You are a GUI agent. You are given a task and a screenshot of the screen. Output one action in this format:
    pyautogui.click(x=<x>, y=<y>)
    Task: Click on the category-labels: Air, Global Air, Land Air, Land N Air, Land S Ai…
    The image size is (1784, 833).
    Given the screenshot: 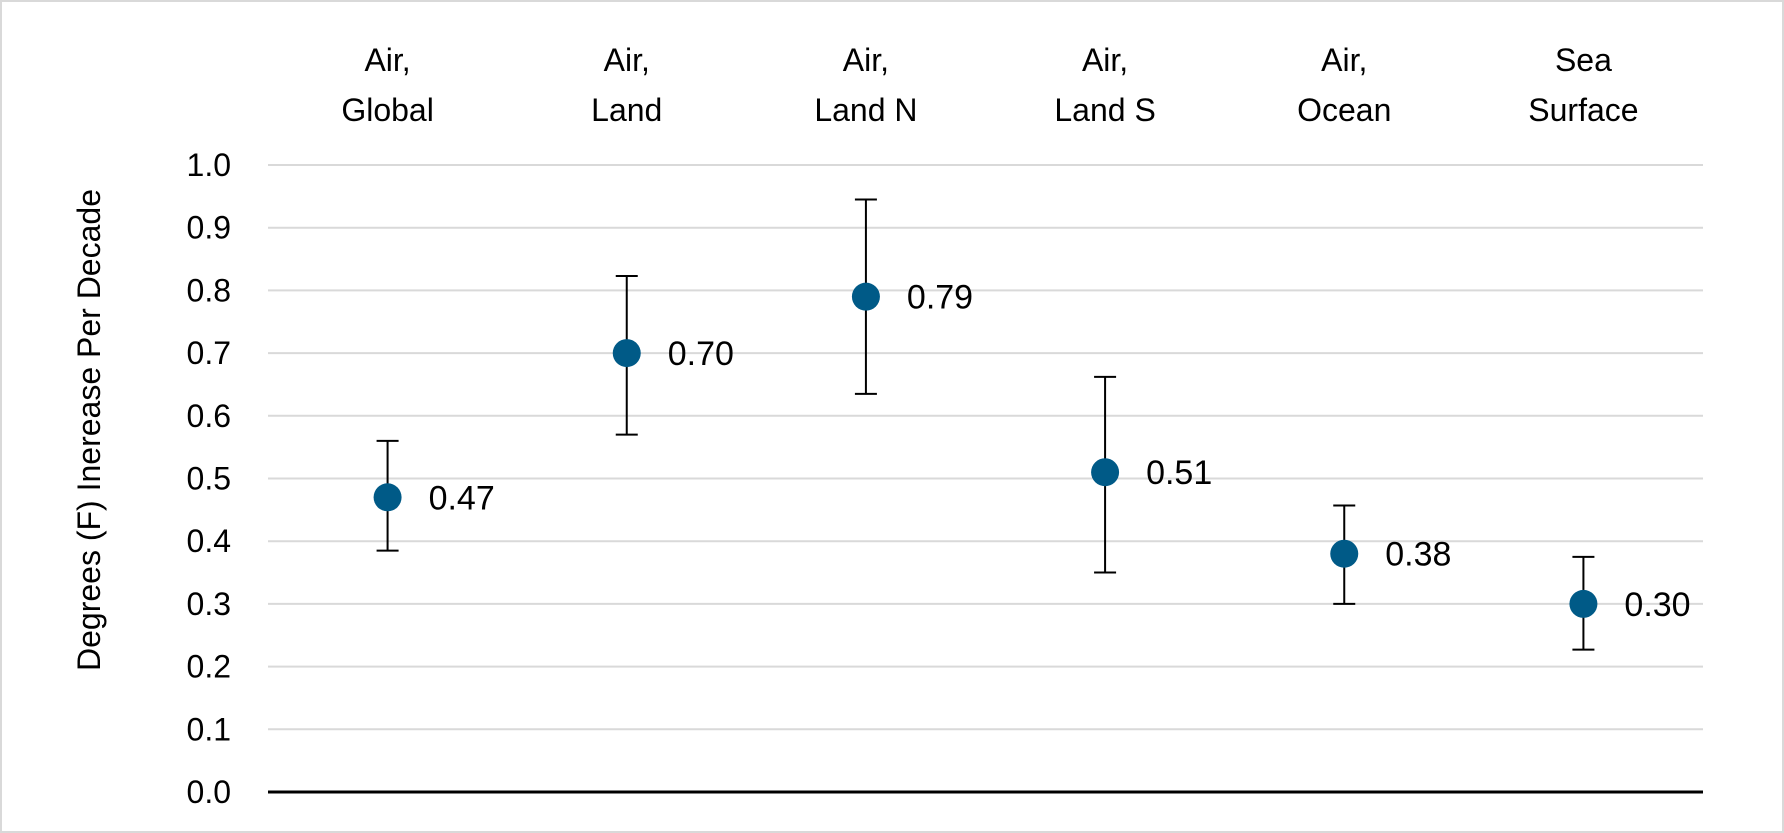 What is the action you would take?
    pyautogui.click(x=989, y=85)
    